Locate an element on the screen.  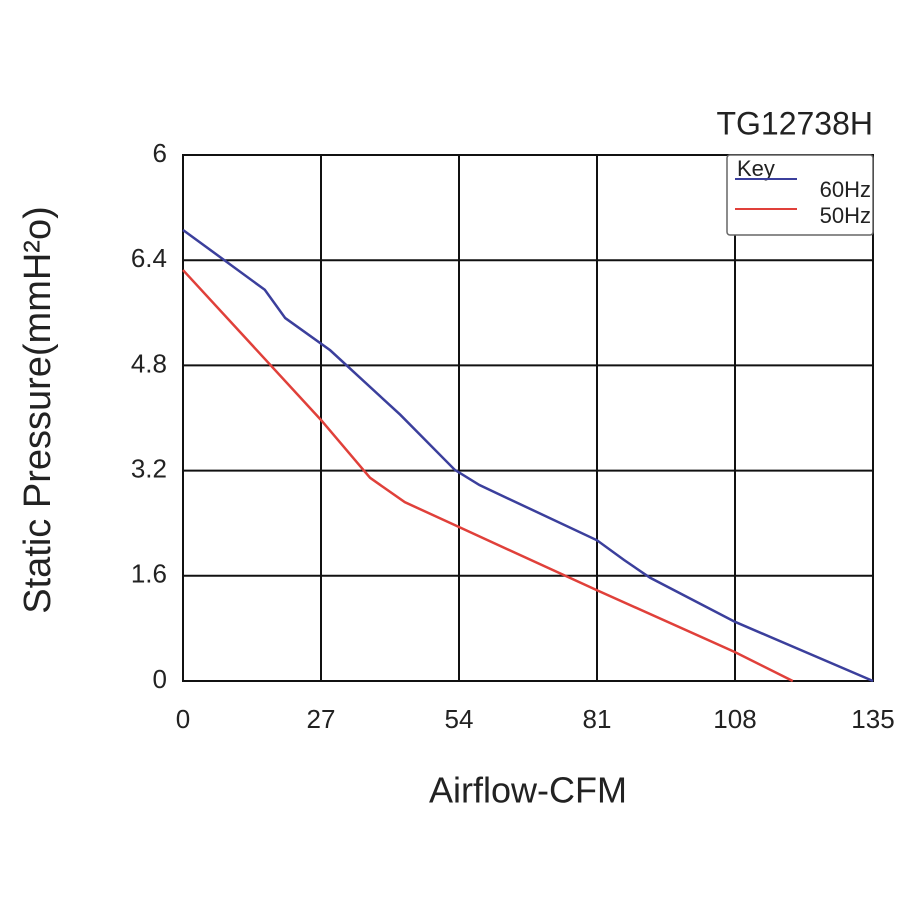
x-tick-label: 81 is located at coordinates (597, 719).